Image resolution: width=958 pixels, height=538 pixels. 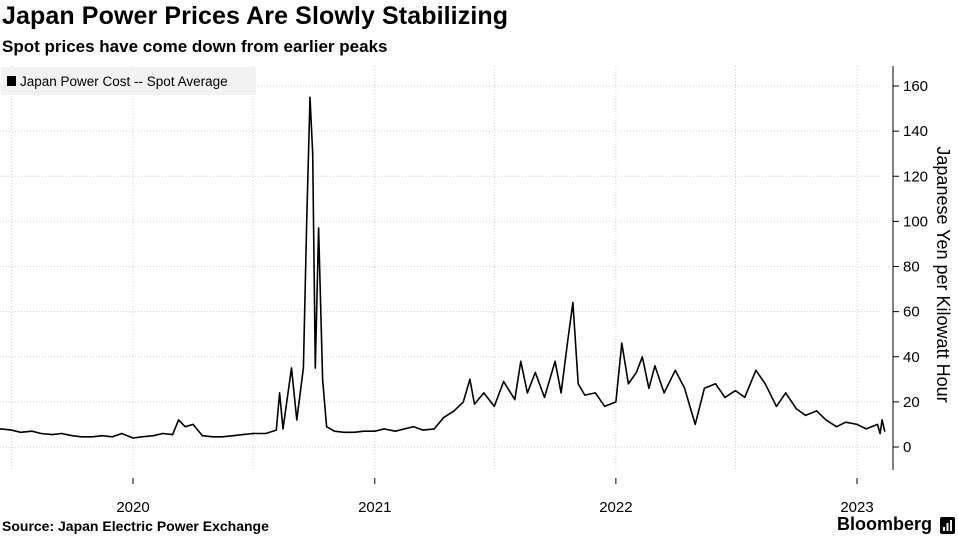 What do you see at coordinates (615, 507) in the screenshot?
I see `x-tick-label: 2022` at bounding box center [615, 507].